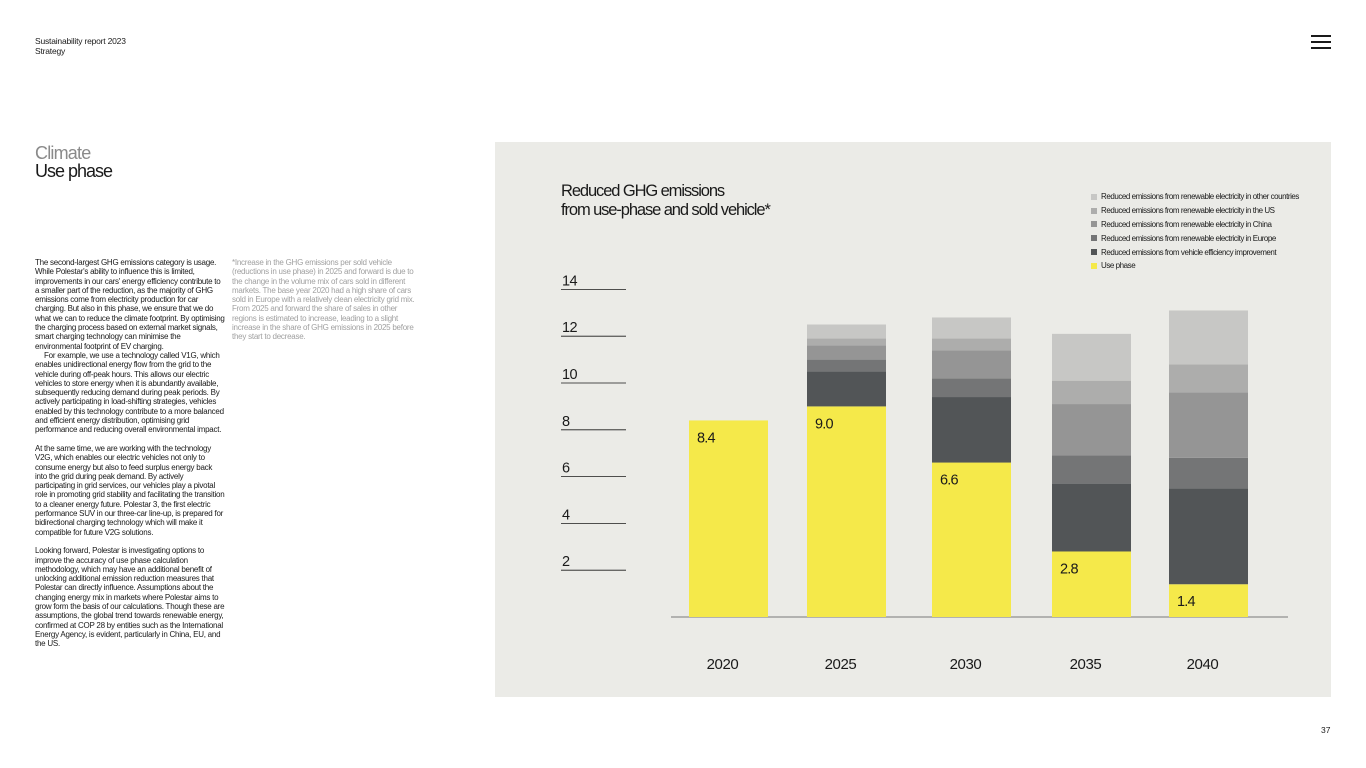 The image size is (1366, 768). I want to click on report-header: Sustainability report 2023 Strategy, so click(80, 46).